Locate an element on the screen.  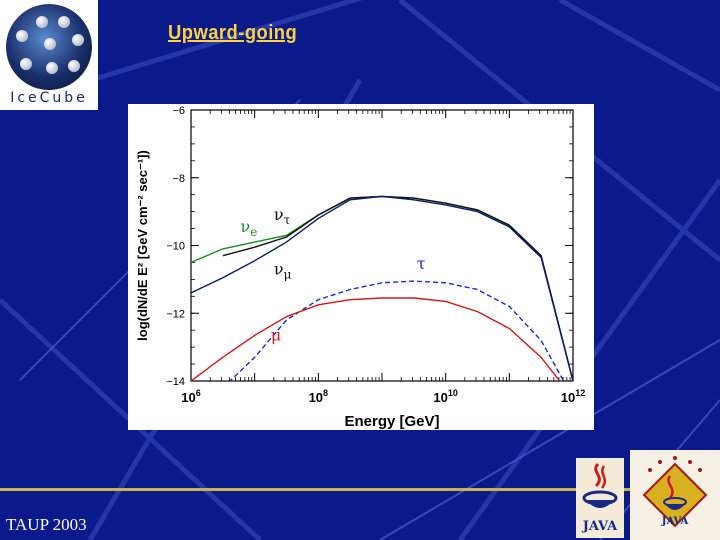
y-tick-label: −14 is located at coordinates (175, 382).